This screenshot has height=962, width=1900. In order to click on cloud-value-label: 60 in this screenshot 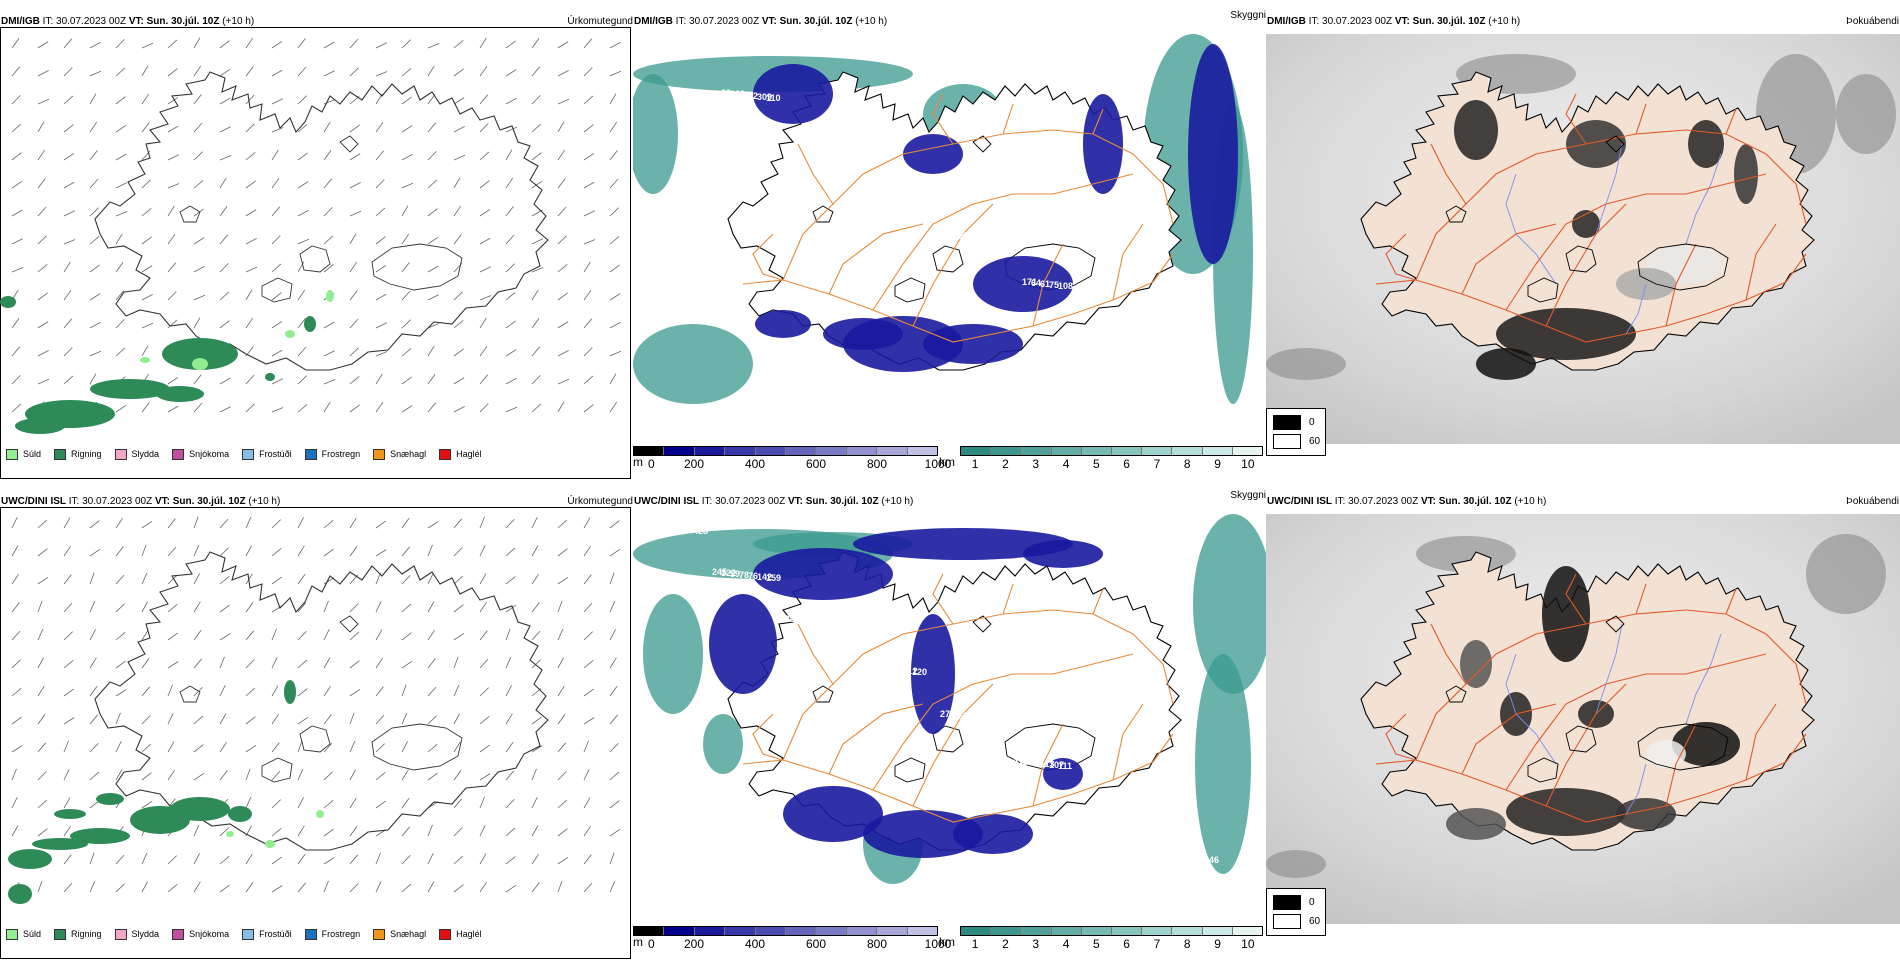, I will do `click(808, 621)`.